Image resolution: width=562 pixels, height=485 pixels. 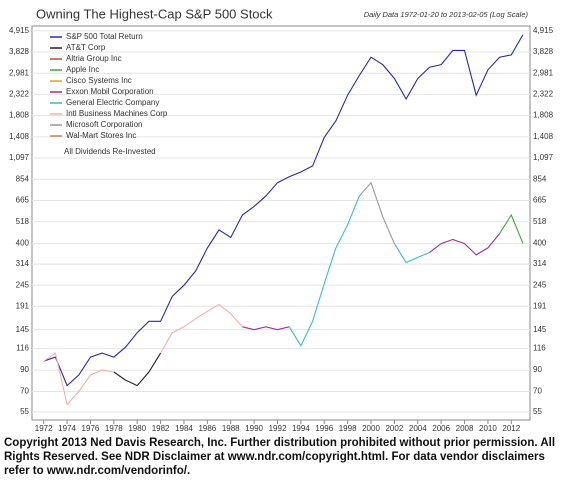 What do you see at coordinates (101, 135) in the screenshot?
I see `legend-label: Wal-Mart Stores Inc` at bounding box center [101, 135].